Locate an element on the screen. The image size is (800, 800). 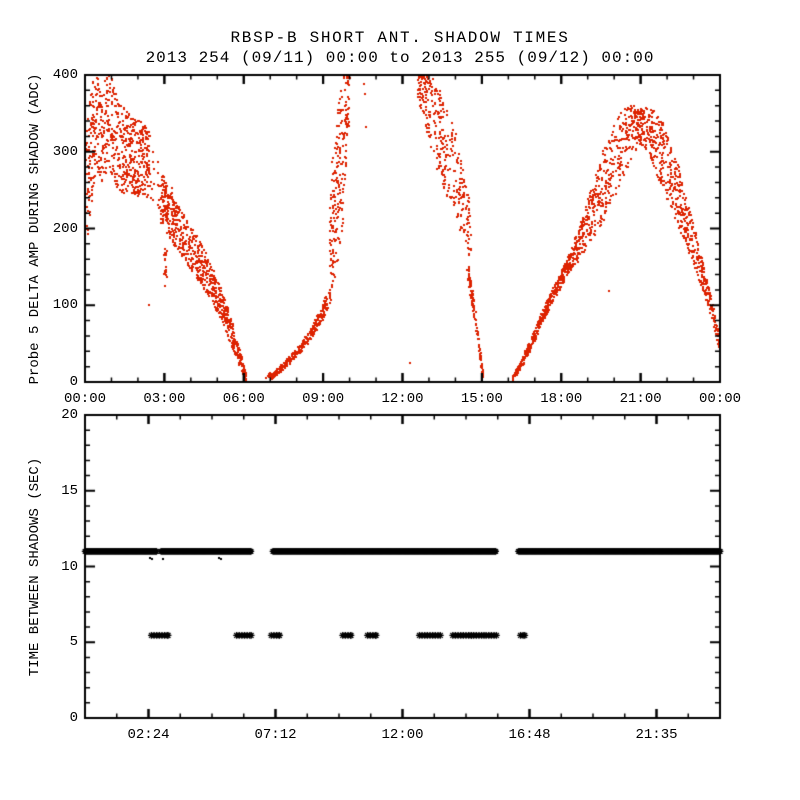
x-tick-label: 09:00 is located at coordinates (323, 399).